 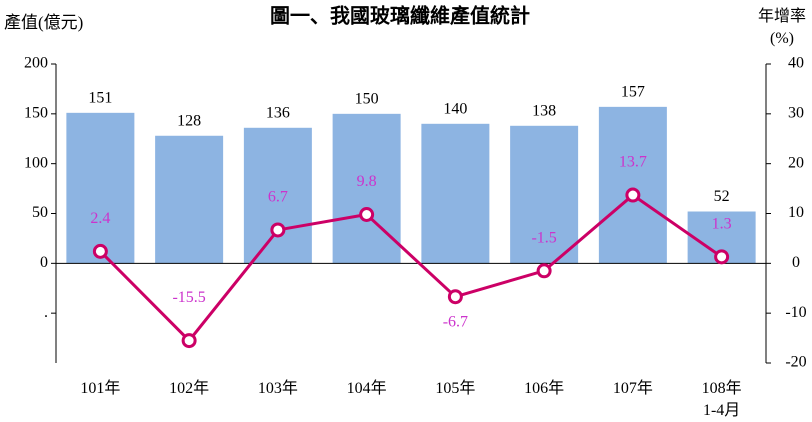 I want to click on x-tick-label: 105年, so click(x=455, y=388).